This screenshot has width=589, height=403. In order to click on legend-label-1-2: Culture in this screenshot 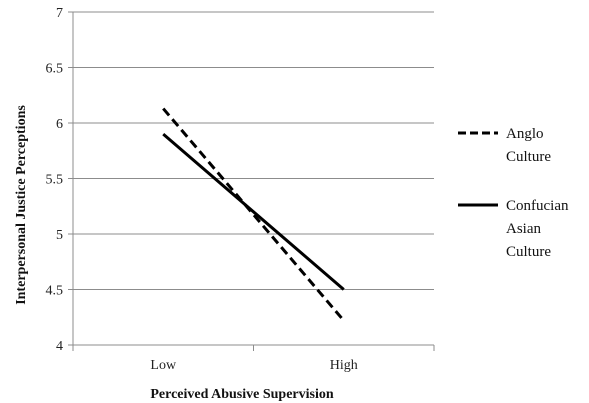, I will do `click(528, 252)`.